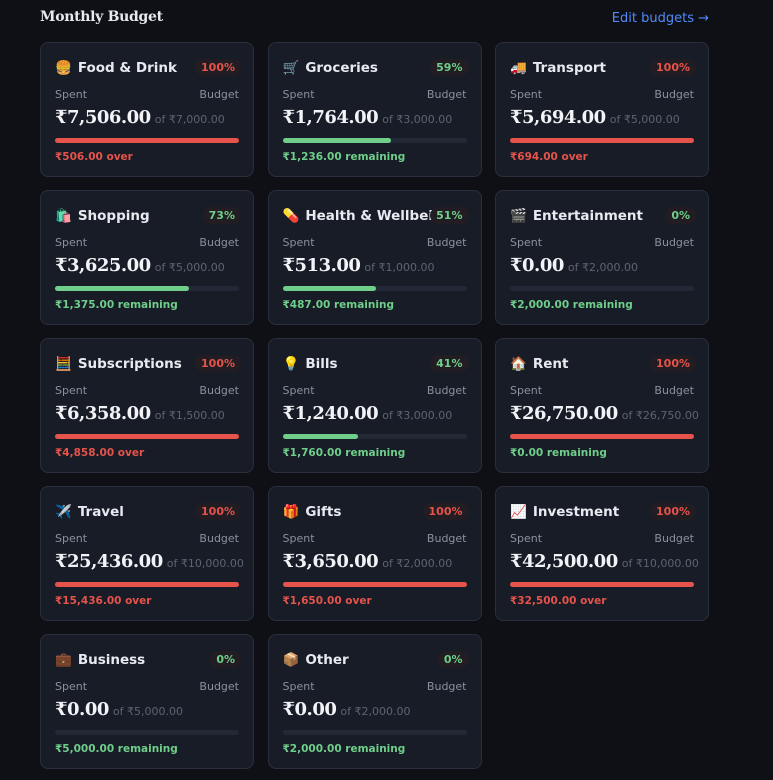 Image resolution: width=773 pixels, height=780 pixels. I want to click on category-name: 💼 Business, so click(100, 660).